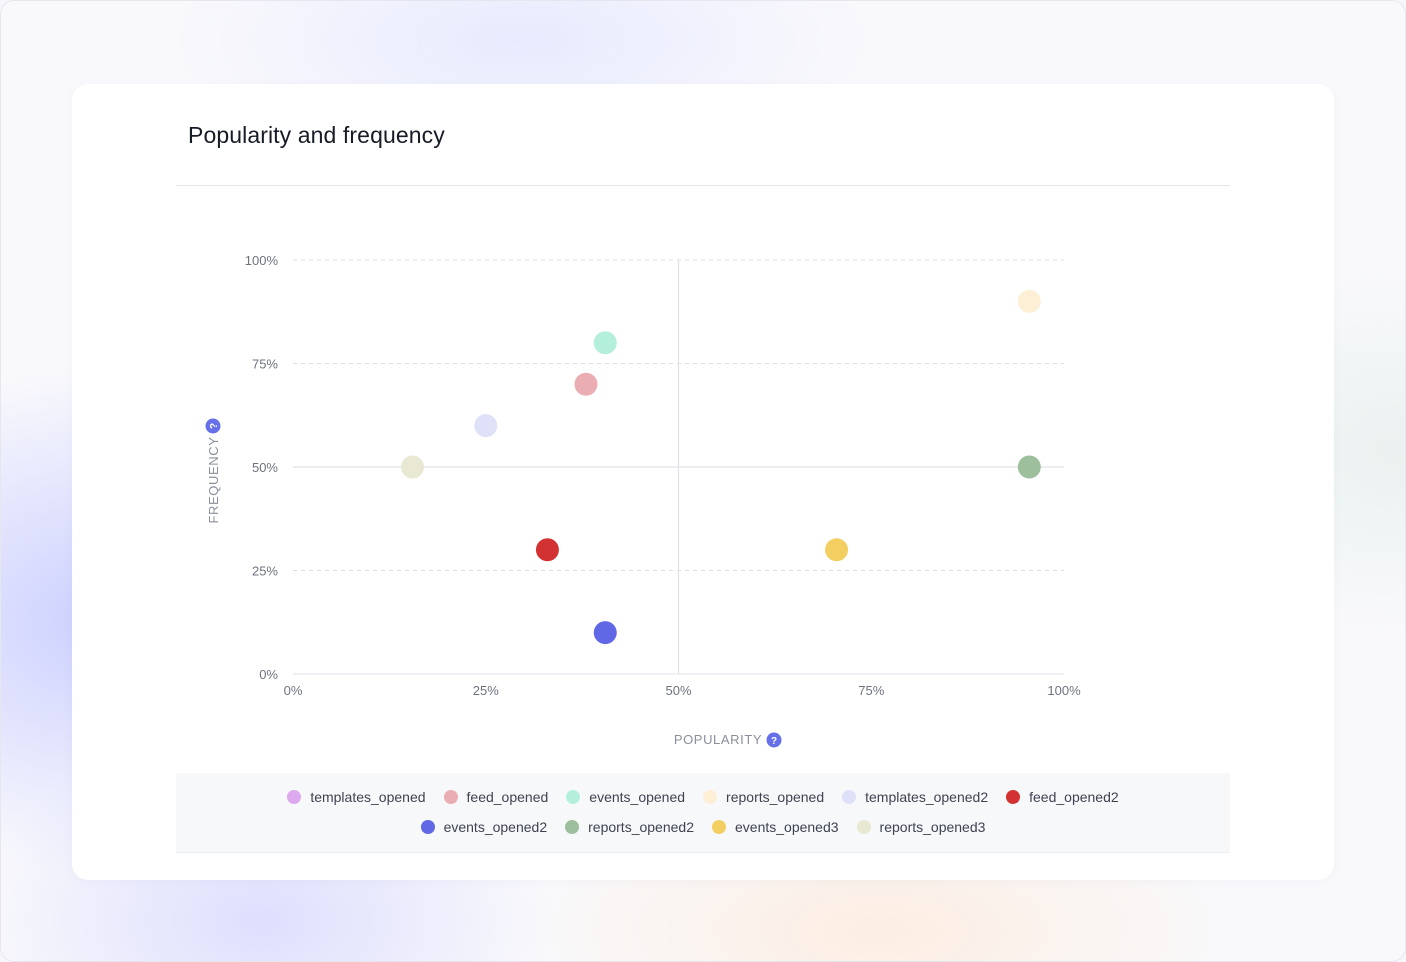 This screenshot has height=962, width=1406. What do you see at coordinates (641, 827) in the screenshot?
I see `legend-label: reports_opened2` at bounding box center [641, 827].